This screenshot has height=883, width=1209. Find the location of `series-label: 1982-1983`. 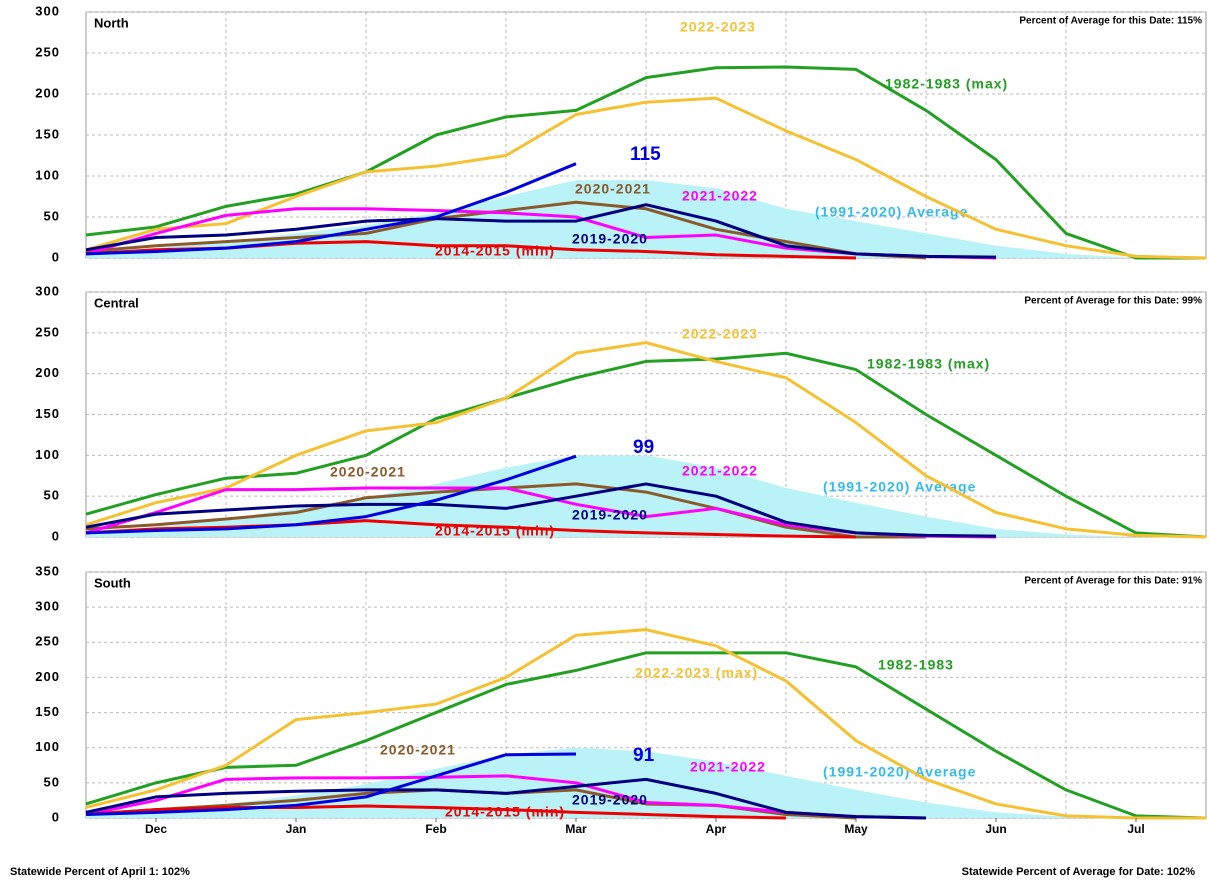

series-label: 1982-1983 is located at coordinates (916, 665).